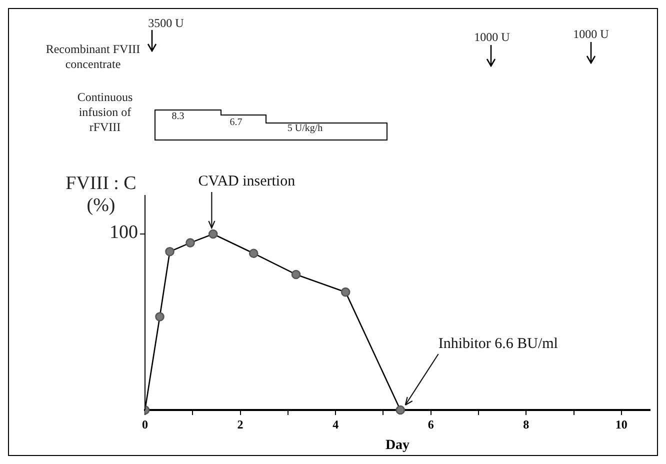 The image size is (666, 464). What do you see at coordinates (305, 129) in the screenshot?
I see `text: 5 U/kg/h` at bounding box center [305, 129].